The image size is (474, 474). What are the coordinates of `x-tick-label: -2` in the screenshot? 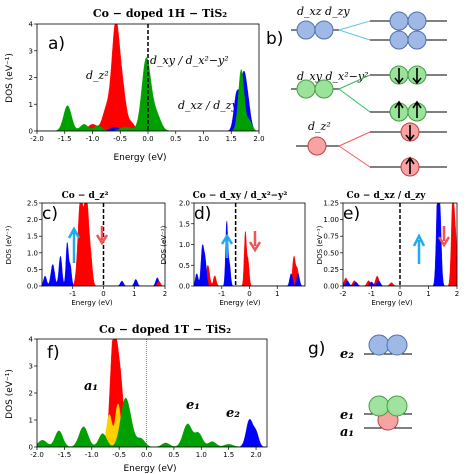 It's located at (343, 294).